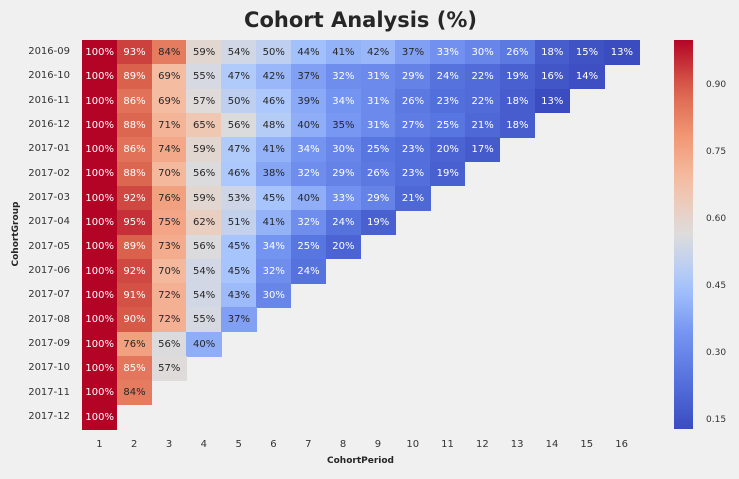 The image size is (739, 479). What do you see at coordinates (343, 125) in the screenshot?
I see `heatmap-cell: 35%` at bounding box center [343, 125].